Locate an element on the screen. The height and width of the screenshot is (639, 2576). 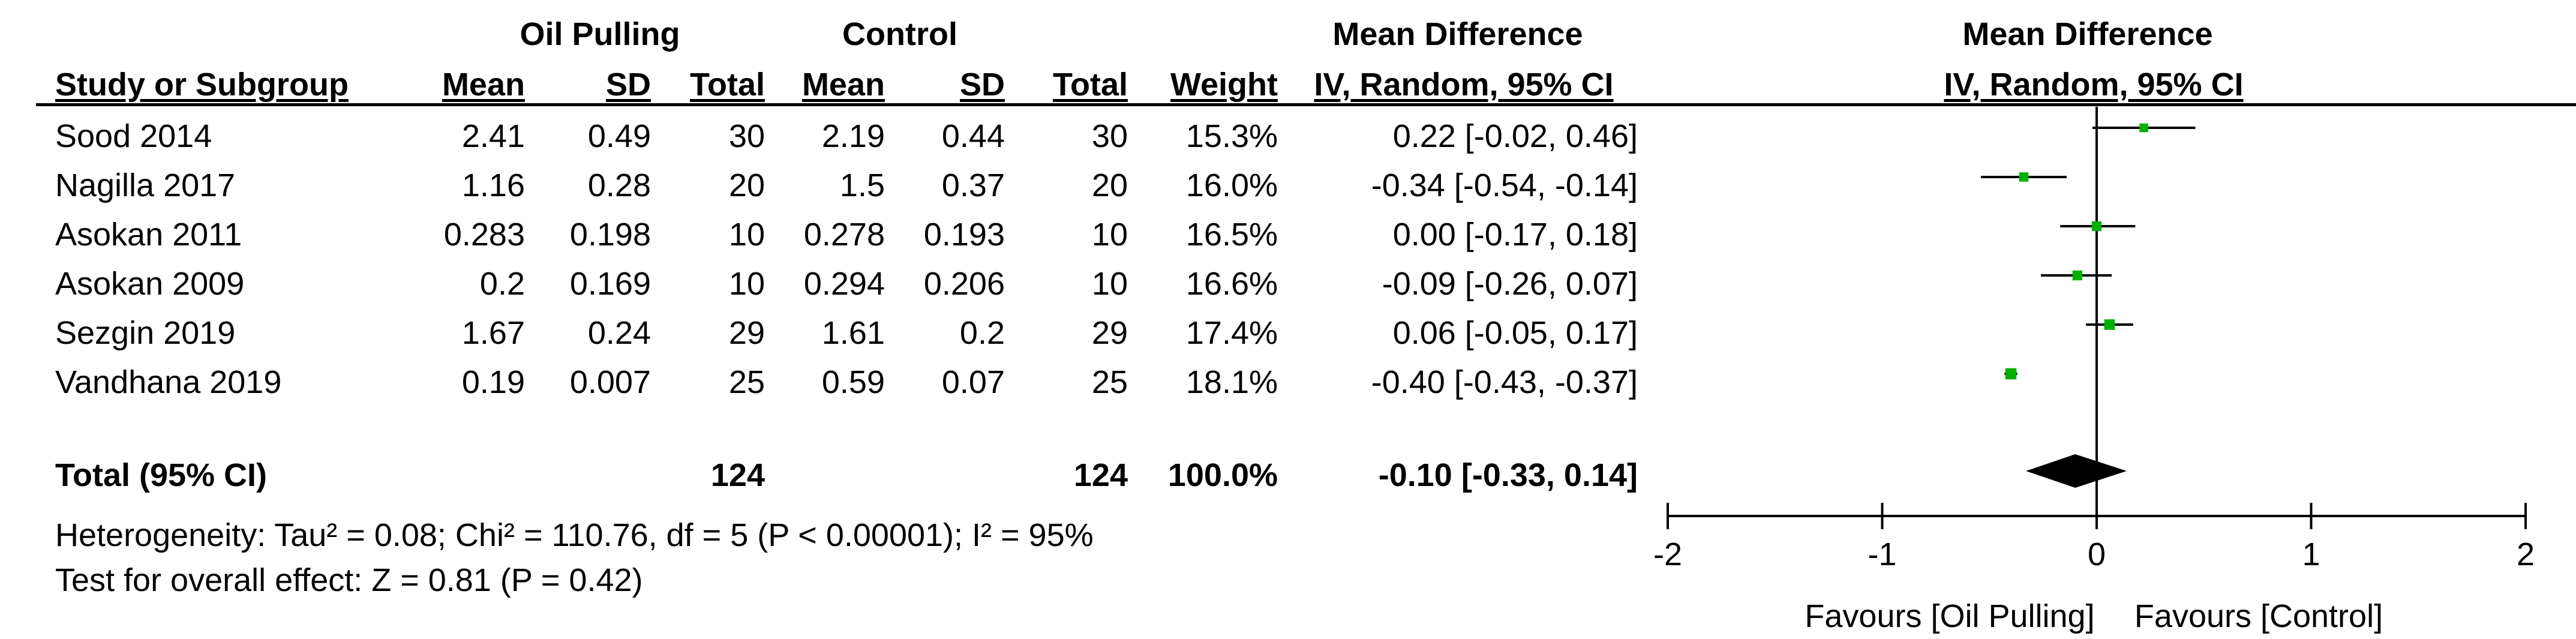
total-2: 20 is located at coordinates (1109, 185).